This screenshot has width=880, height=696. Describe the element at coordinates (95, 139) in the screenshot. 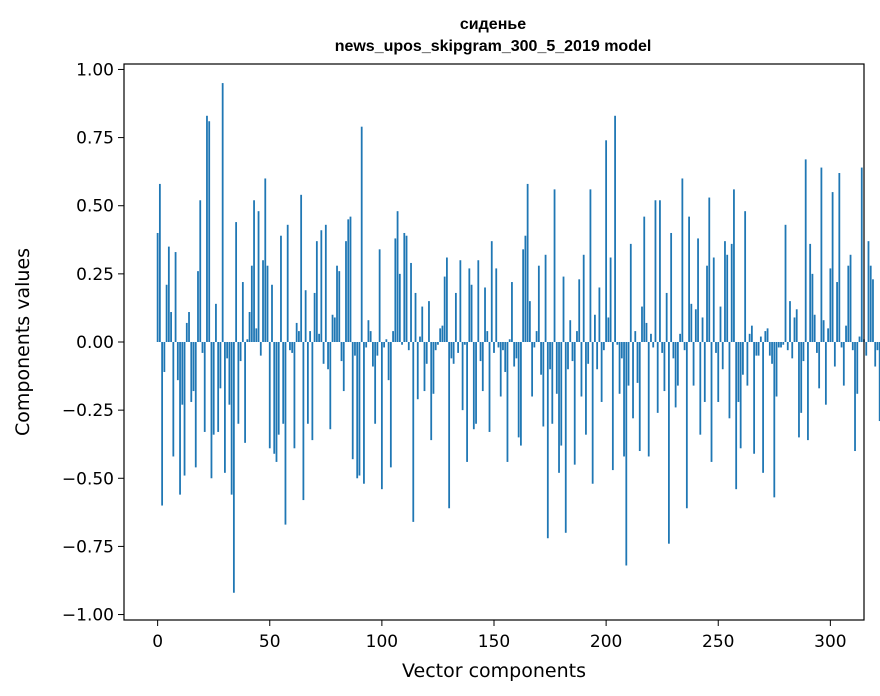

I see `y-tick-label-1: 0.75` at that location.